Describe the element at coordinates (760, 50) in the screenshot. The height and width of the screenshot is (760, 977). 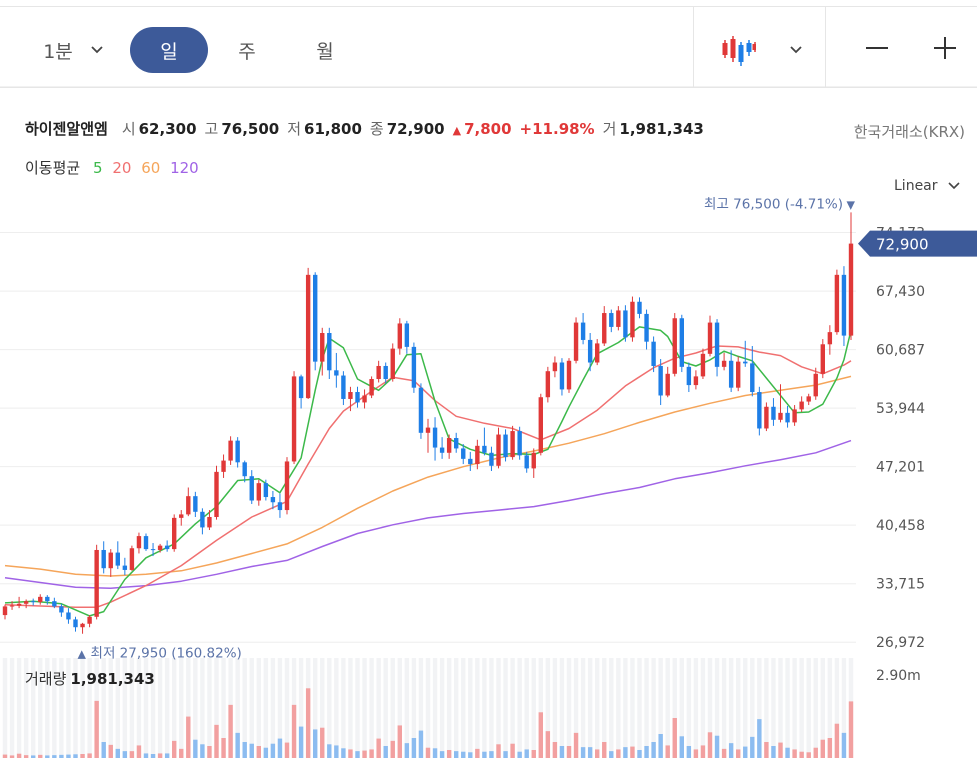
I see `chart-type-dropdown` at that location.